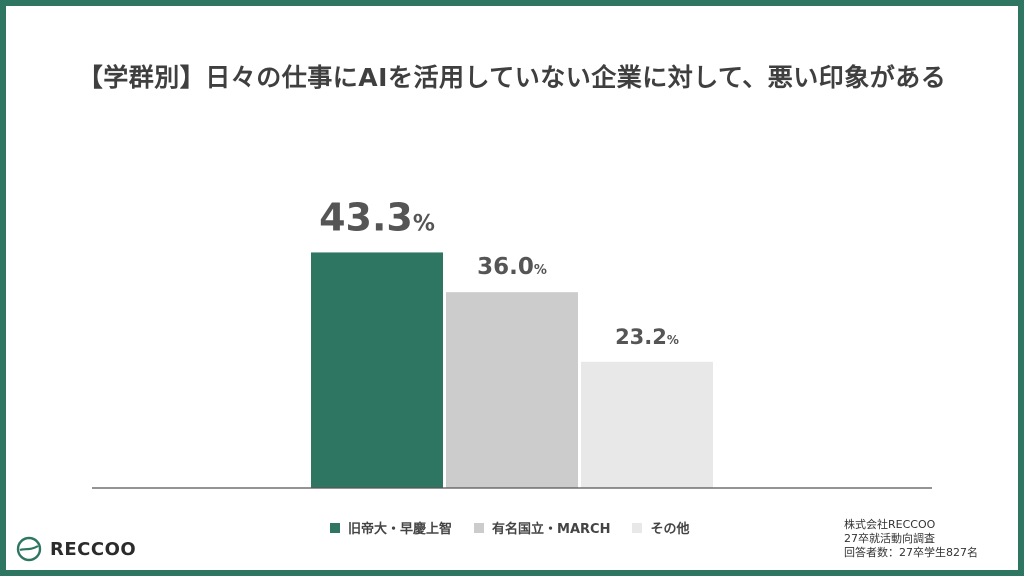 This screenshot has width=1024, height=576. I want to click on value-label-number-0: 43.3, so click(366, 217).